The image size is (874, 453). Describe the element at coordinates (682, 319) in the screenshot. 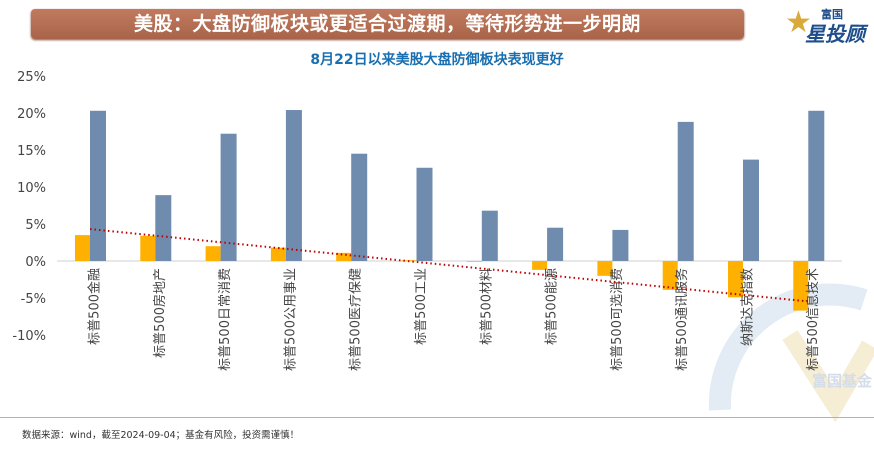

I see `x-tick-label: 标普500通讯服务` at that location.